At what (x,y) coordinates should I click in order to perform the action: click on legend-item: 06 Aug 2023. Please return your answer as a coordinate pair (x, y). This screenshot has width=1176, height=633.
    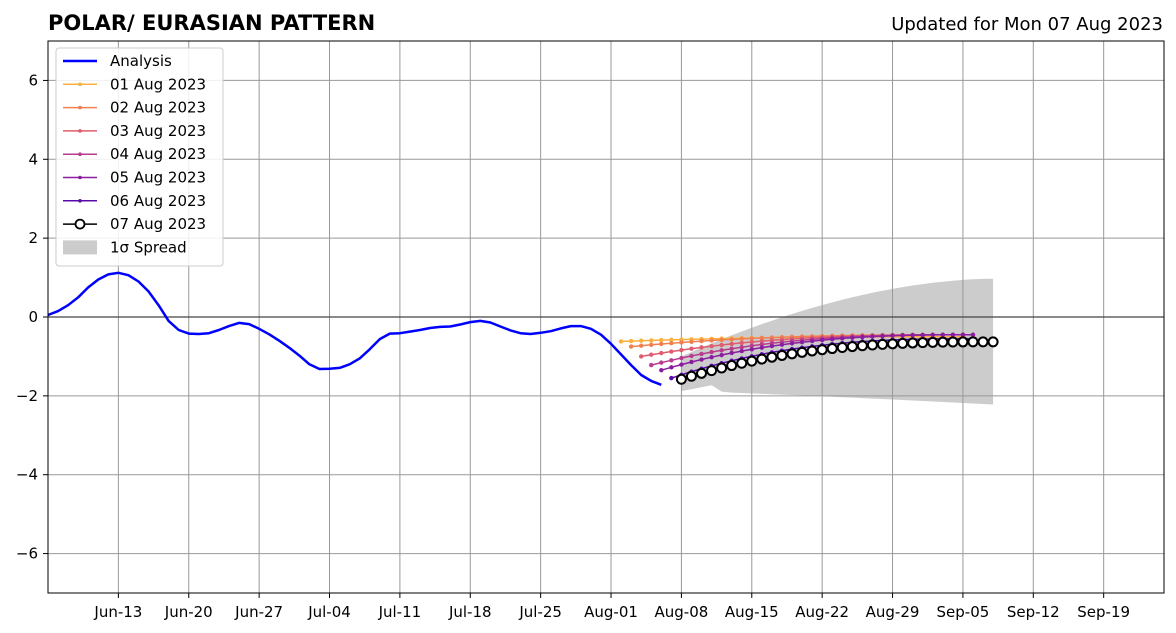
    Looking at the image, I should click on (134, 201).